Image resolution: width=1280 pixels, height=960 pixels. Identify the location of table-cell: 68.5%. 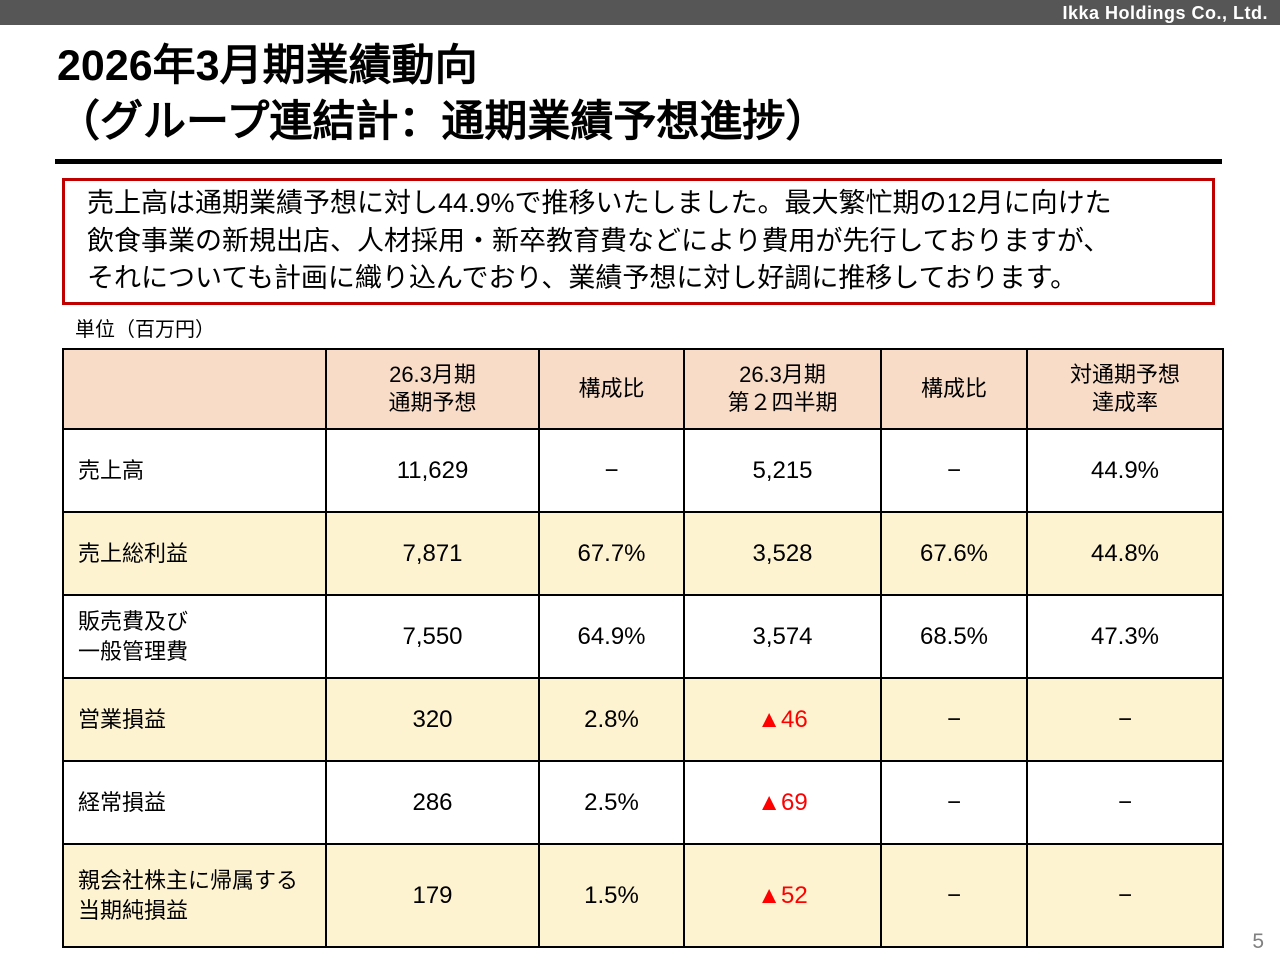
(954, 637).